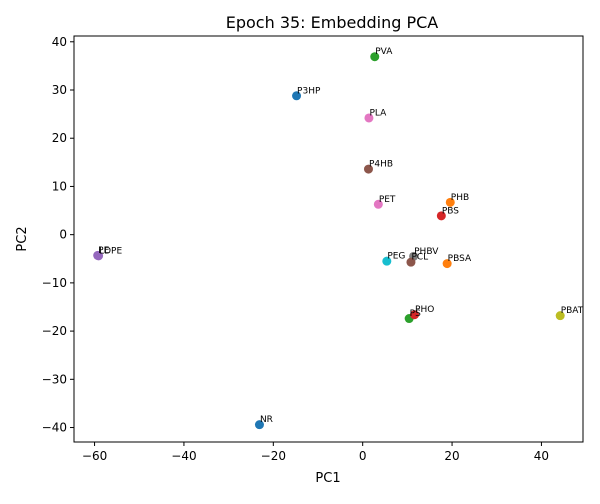 Image resolution: width=600 pixels, height=504 pixels. Describe the element at coordinates (381, 165) in the screenshot. I see `point-label-p4hb: P4HB` at that location.